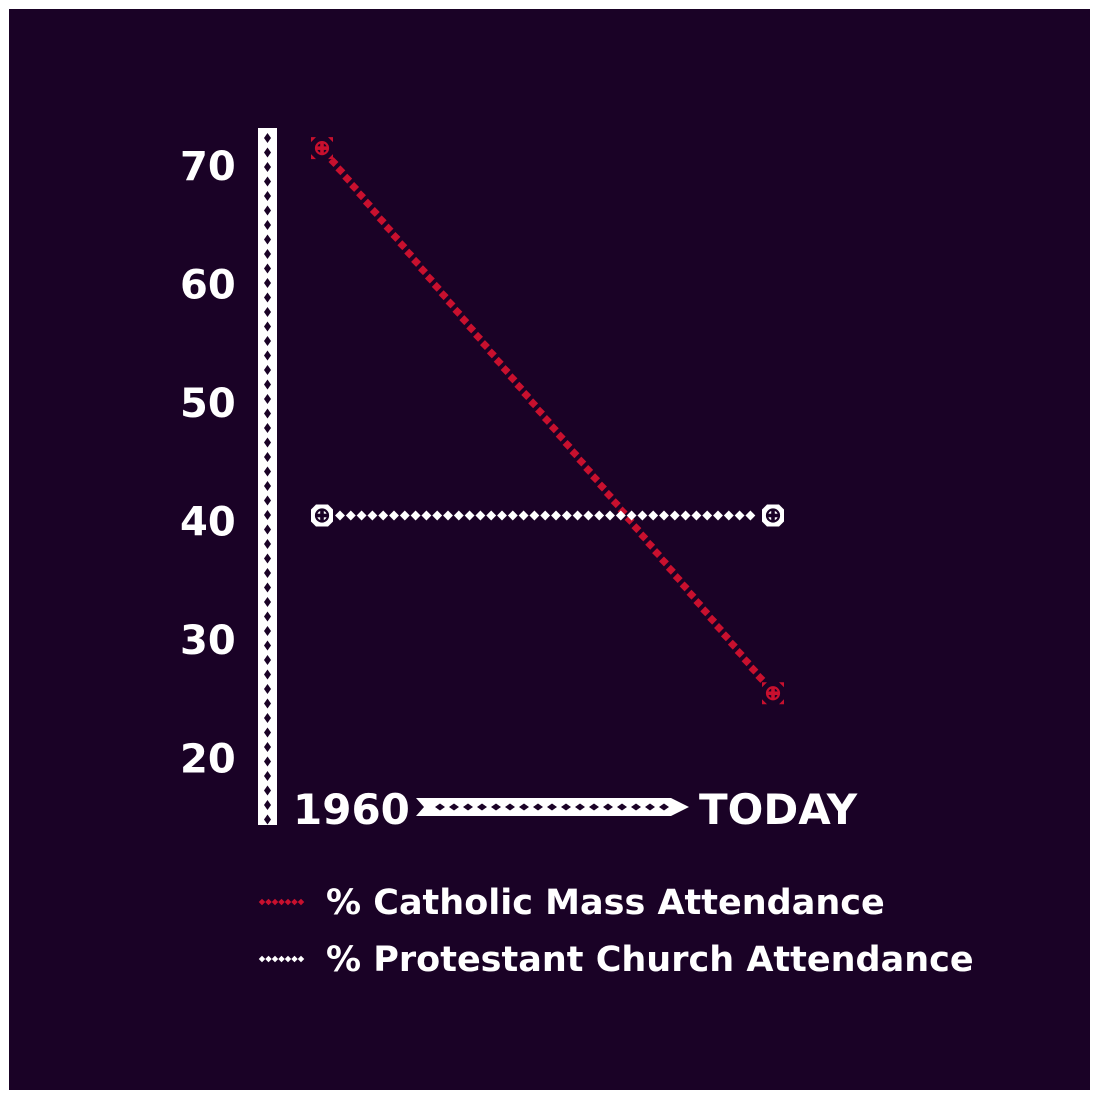 This screenshot has width=1099, height=1099. I want to click on y-tick-label: 60, so click(208, 286).